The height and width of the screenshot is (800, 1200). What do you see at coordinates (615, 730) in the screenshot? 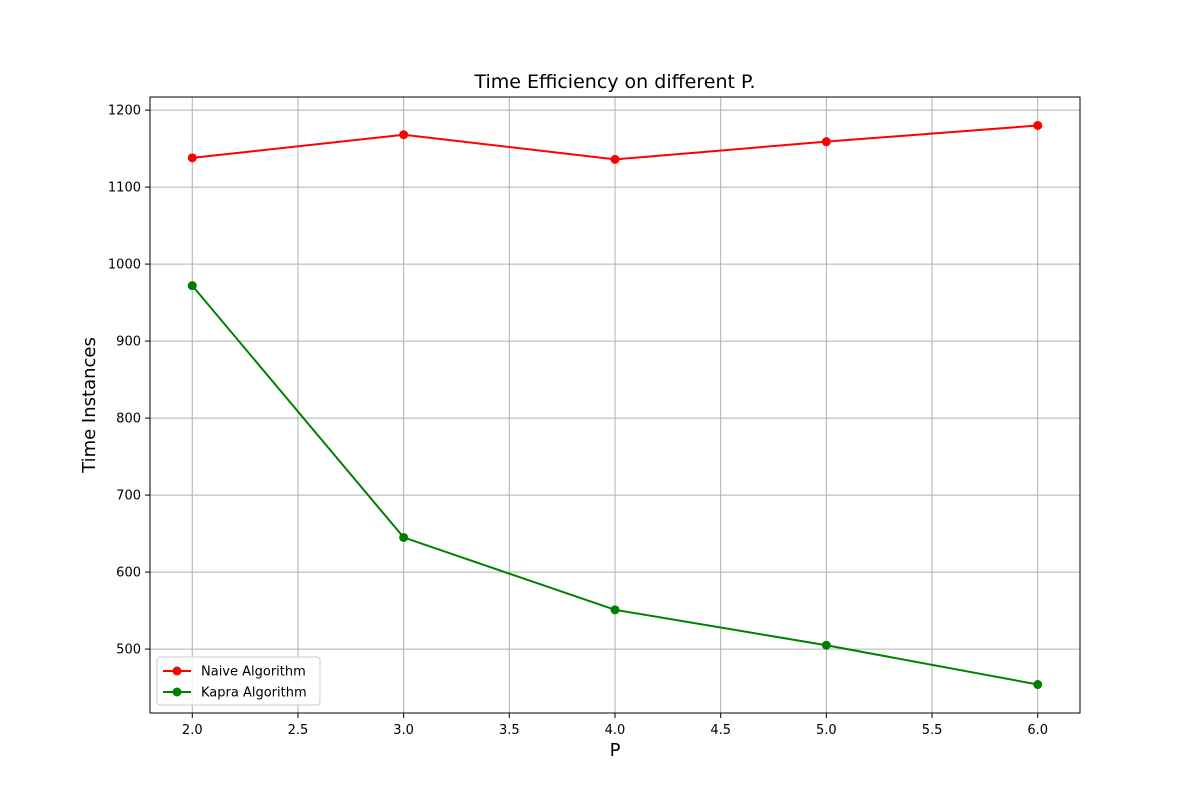
I see `x-tick-label: 4.0` at bounding box center [615, 730].